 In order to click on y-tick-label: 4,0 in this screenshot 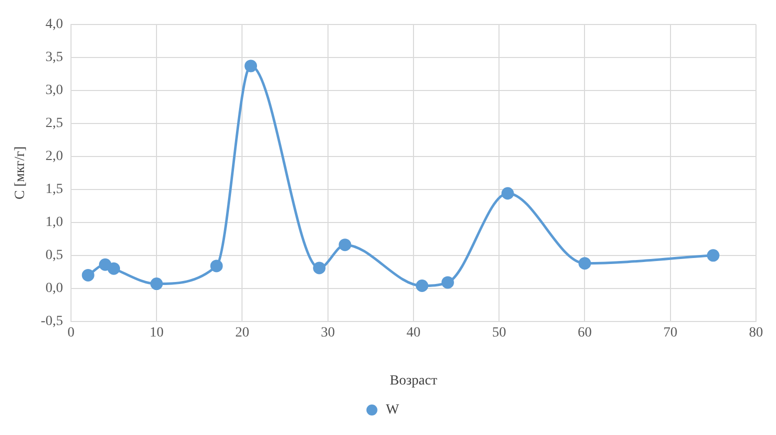, I will do `click(54, 24)`.